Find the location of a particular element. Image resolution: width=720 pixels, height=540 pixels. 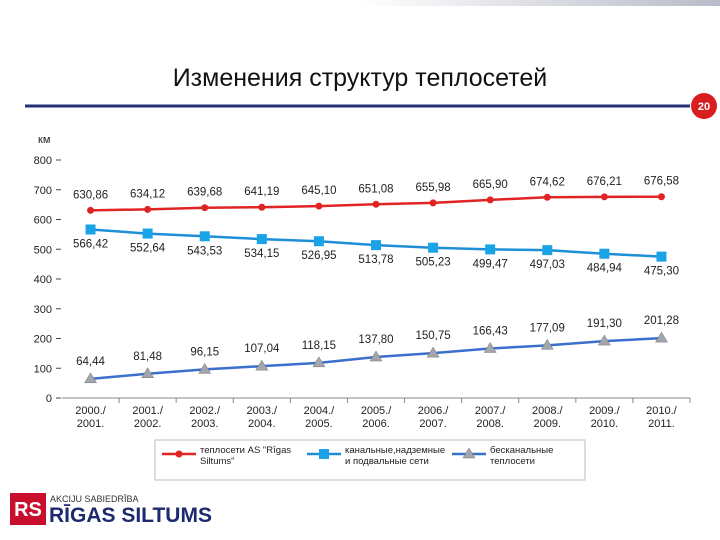

legend-label: канальные,надземные и подвальные сети is located at coordinates (395, 456).